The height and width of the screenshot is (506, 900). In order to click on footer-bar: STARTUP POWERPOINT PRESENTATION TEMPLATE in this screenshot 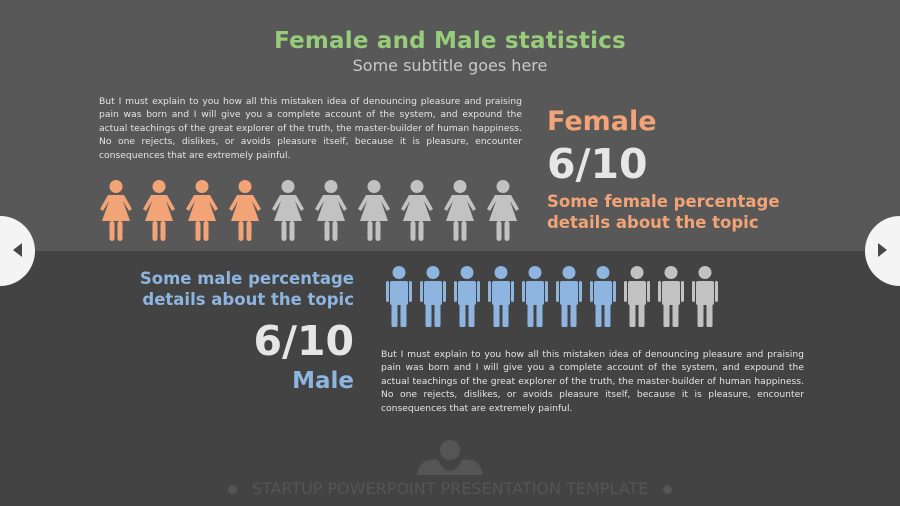, I will do `click(450, 488)`.